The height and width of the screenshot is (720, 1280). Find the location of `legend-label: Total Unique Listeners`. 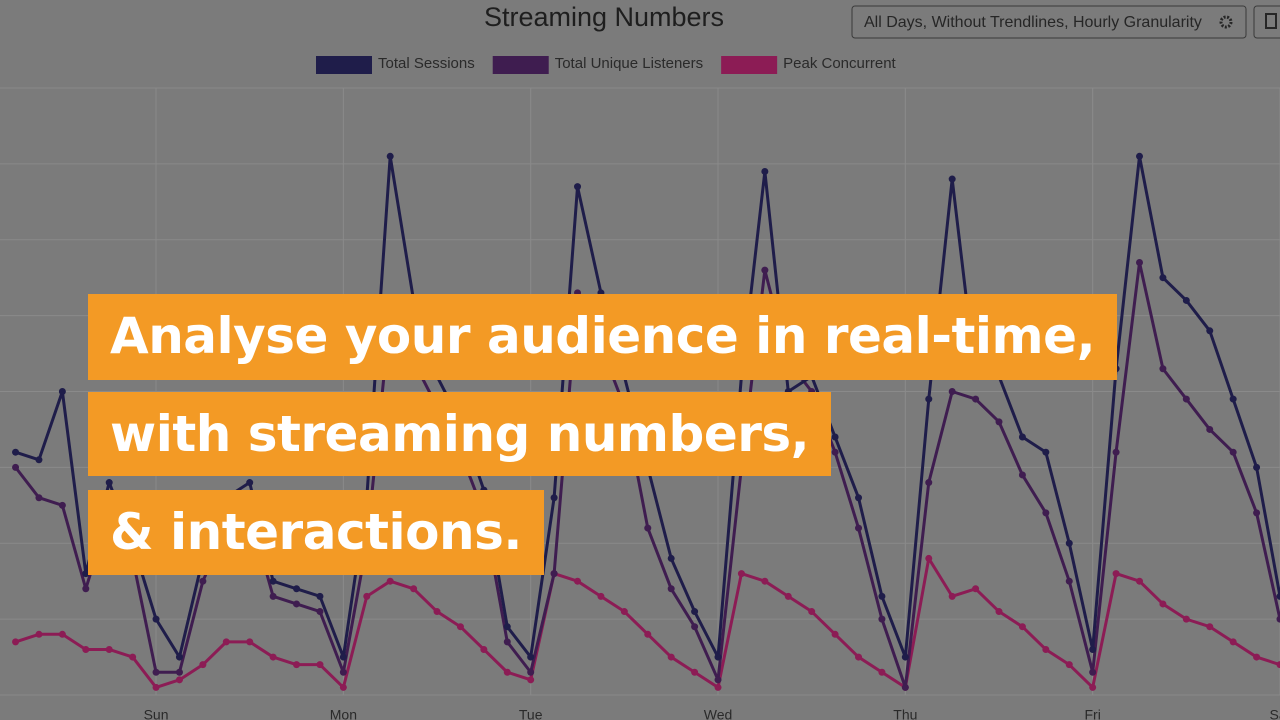

legend-label: Total Unique Listeners is located at coordinates (629, 63).